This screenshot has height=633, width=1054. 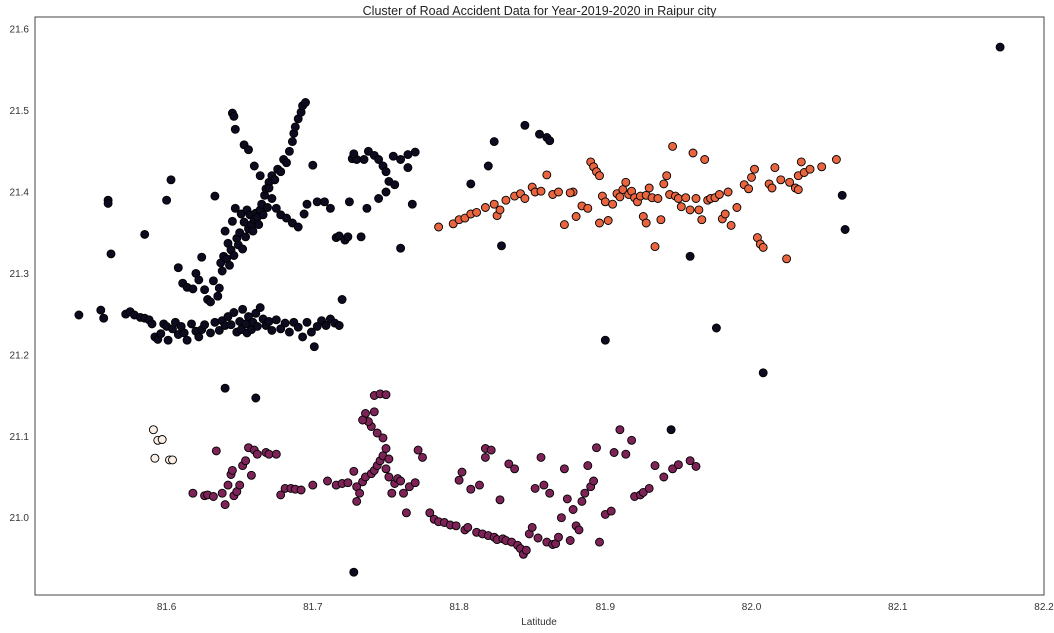 What do you see at coordinates (606, 607) in the screenshot?
I see `x-tick-label: 81.9` at bounding box center [606, 607].